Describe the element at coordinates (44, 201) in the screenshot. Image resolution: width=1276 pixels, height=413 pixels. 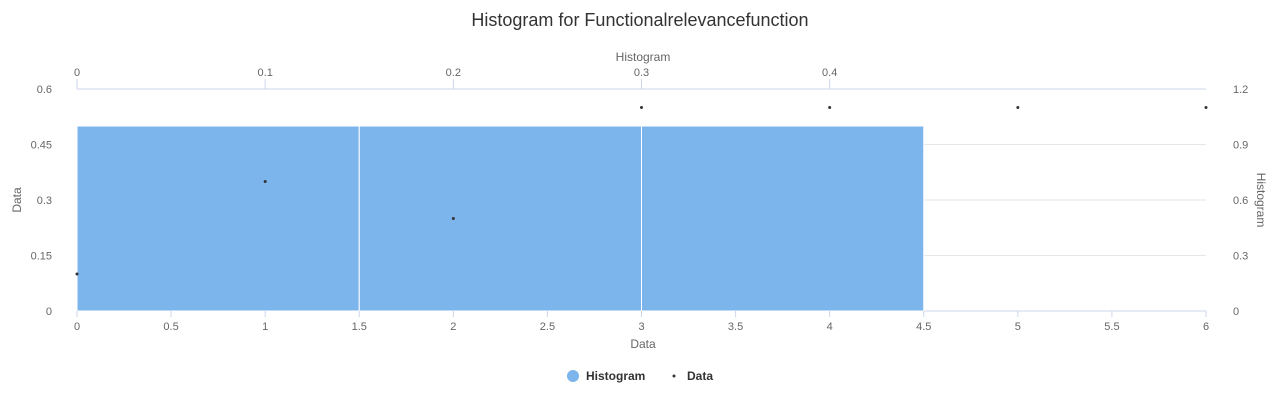
I see `y-left-tick-label: 0.3` at that location.